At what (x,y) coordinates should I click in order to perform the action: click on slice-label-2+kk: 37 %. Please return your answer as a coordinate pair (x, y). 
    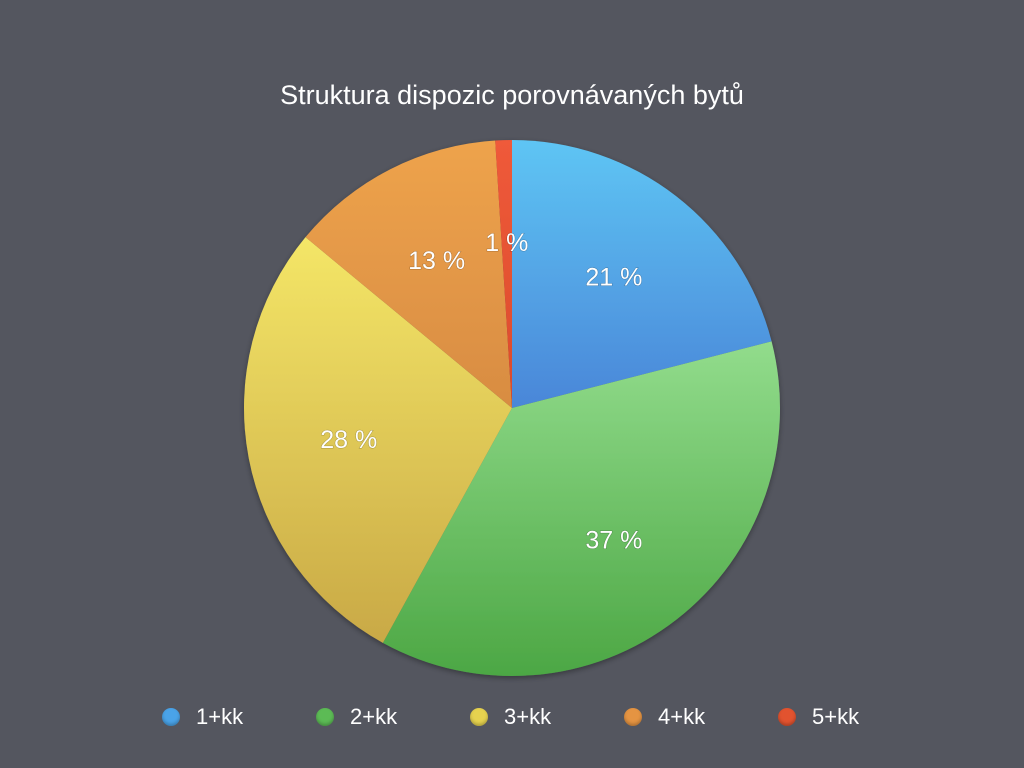
    Looking at the image, I should click on (613, 540).